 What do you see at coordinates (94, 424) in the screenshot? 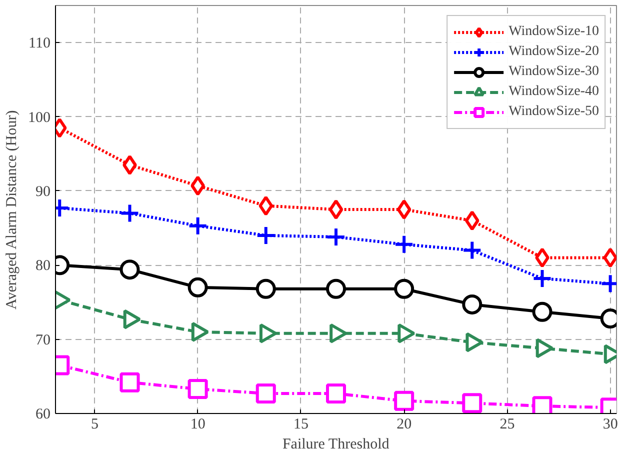
I see `x-tick-label: 5` at bounding box center [94, 424].